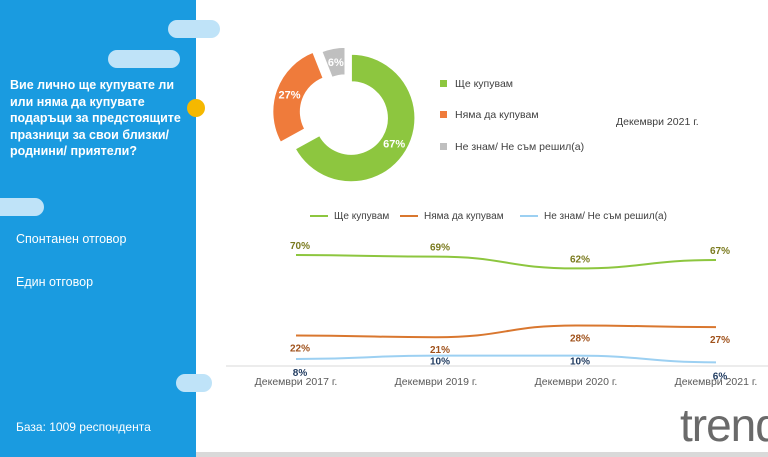 The width and height of the screenshot is (768, 457). What do you see at coordinates (440, 350) in the screenshot?
I see `data-label: 21%` at bounding box center [440, 350].